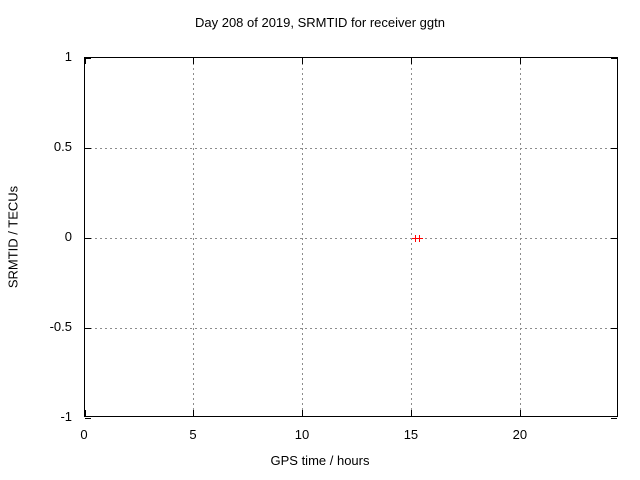 This screenshot has width=640, height=480. What do you see at coordinates (320, 460) in the screenshot?
I see `x-axis-label: GPS time / hours` at bounding box center [320, 460].